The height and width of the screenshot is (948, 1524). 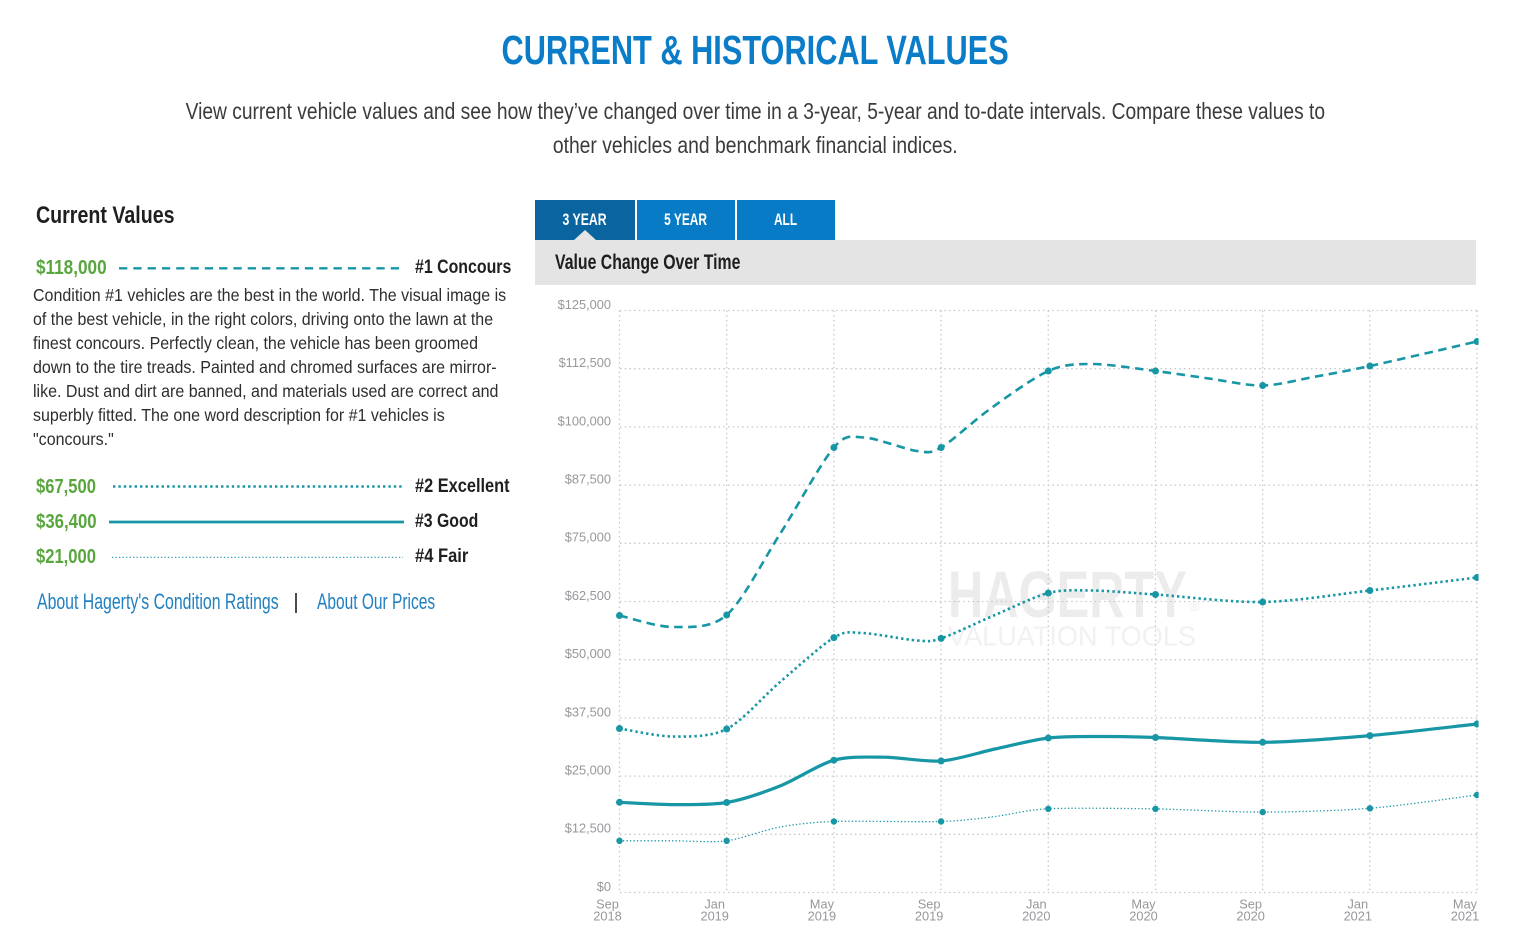 I want to click on svg-text: HAGERTY, so click(x=1067, y=594).